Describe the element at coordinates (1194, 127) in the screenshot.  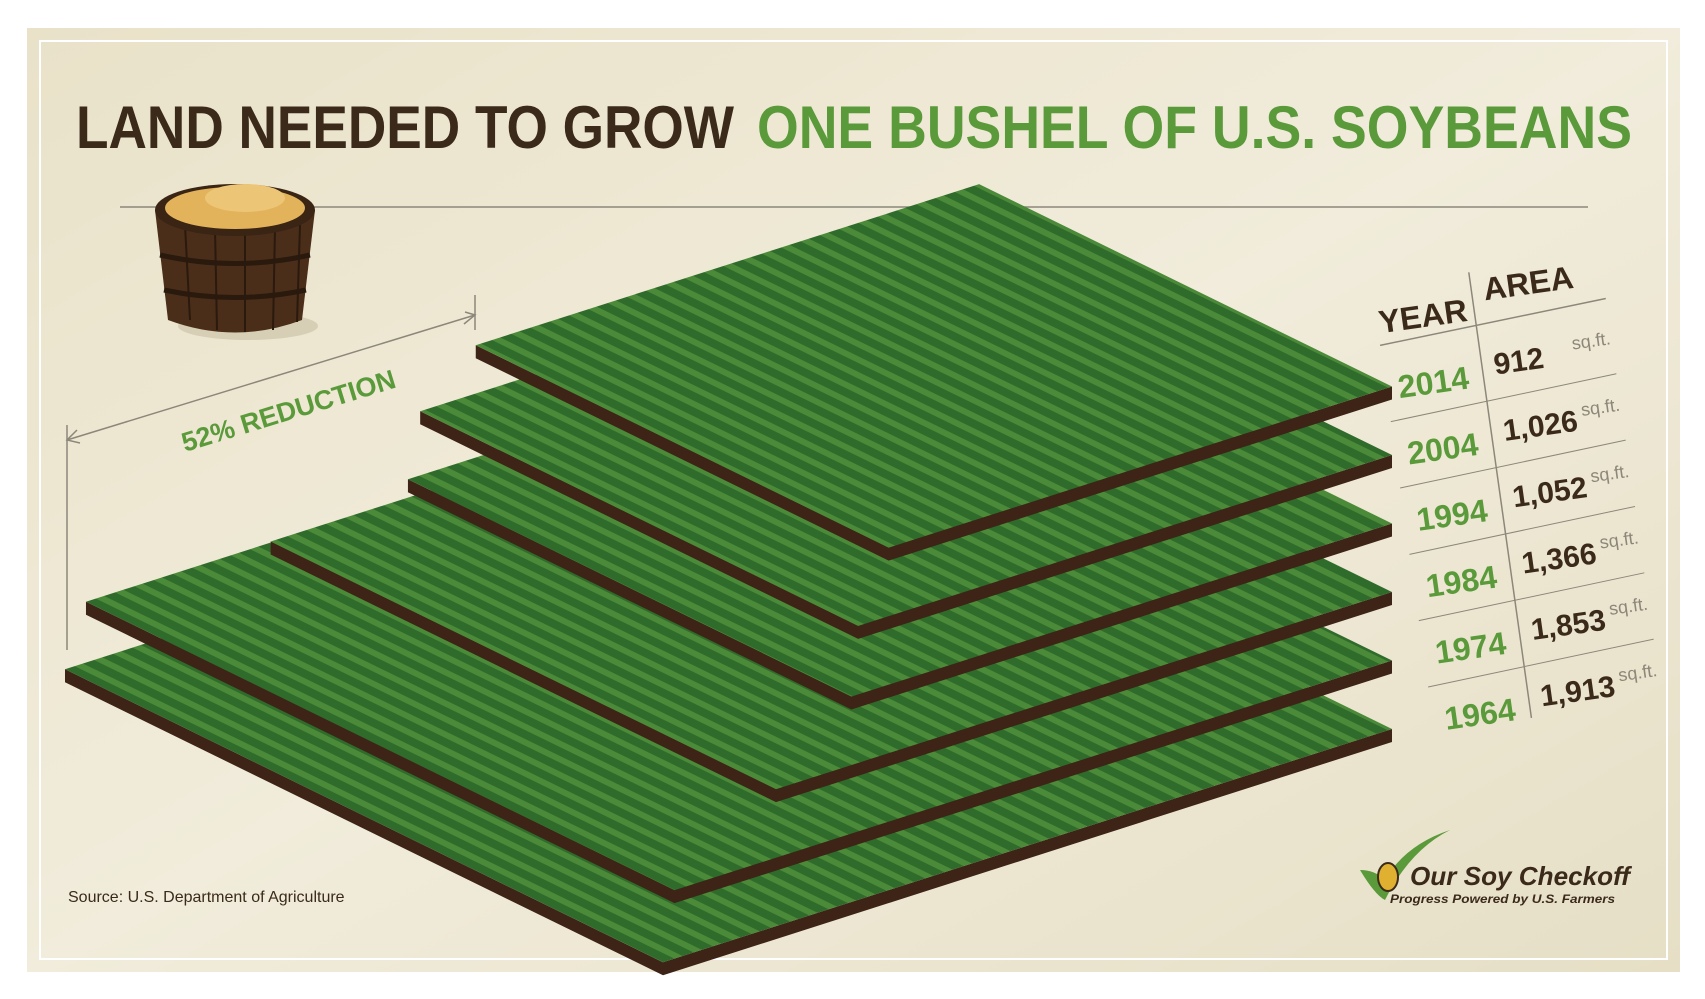
I see `title-green: ONE BUSHEL OF U.S. SOYBEANS` at that location.